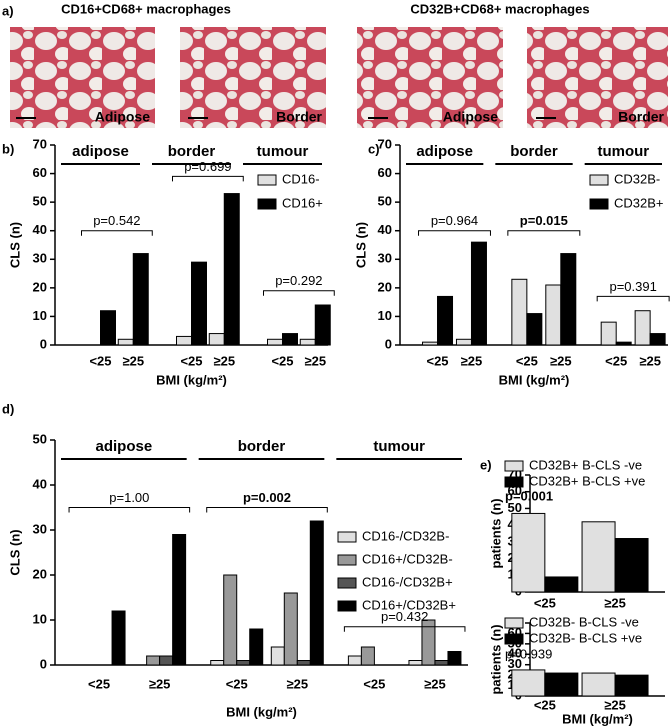 This screenshot has width=670, height=727. What do you see at coordinates (597, 77) in the screenshot?
I see `micrograph: Border` at bounding box center [597, 77].